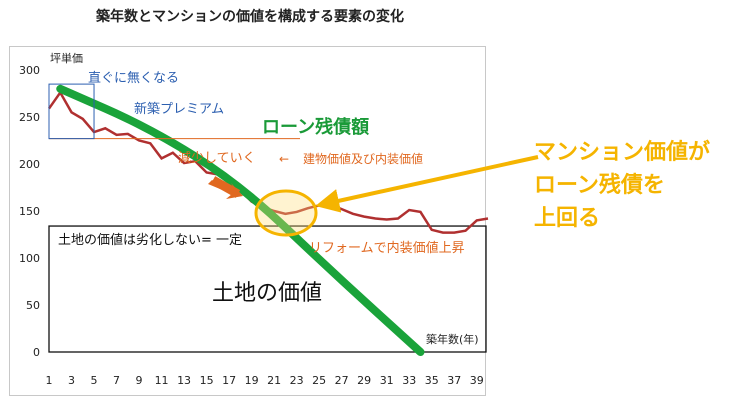 This screenshot has width=737, height=410. I want to click on premium-bracket, so click(71, 111).